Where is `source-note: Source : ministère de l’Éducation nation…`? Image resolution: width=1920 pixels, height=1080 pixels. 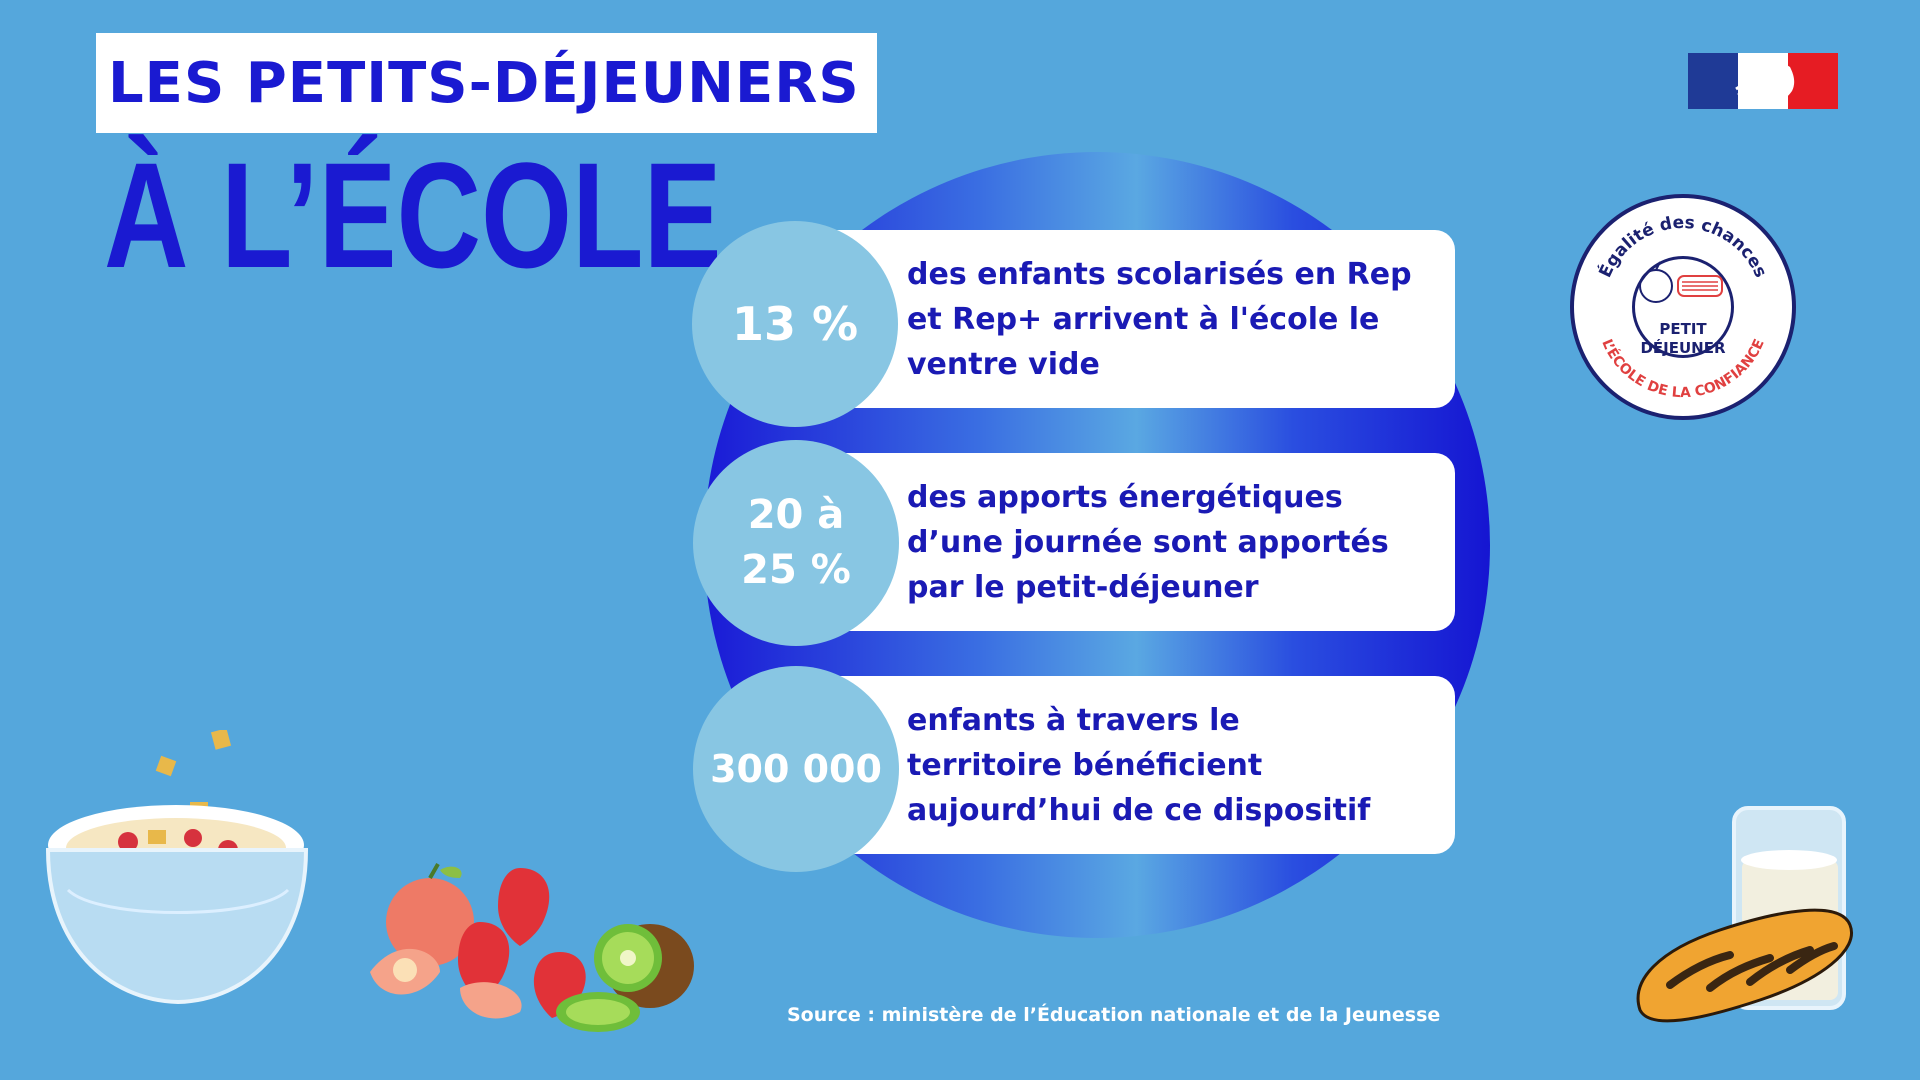 source-note: Source : ministère de l’Éducation nation… is located at coordinates (1114, 1015).